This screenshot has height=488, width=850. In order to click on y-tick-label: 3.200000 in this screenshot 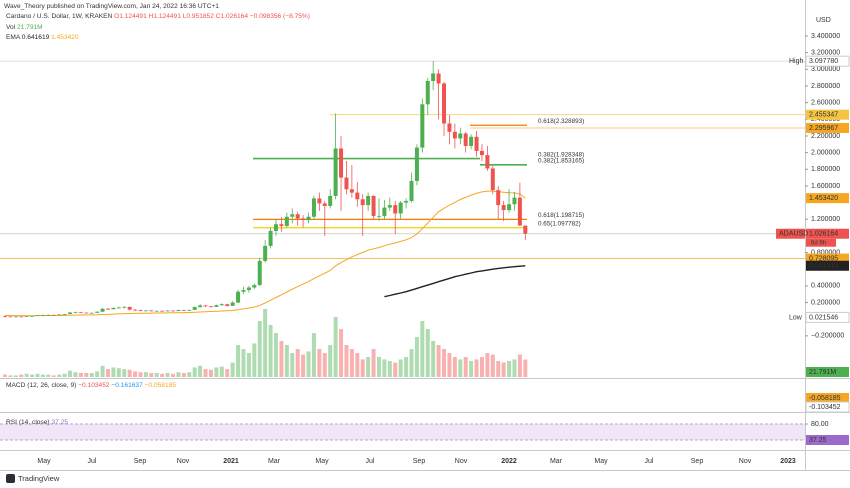, I will do `click(825, 53)`.